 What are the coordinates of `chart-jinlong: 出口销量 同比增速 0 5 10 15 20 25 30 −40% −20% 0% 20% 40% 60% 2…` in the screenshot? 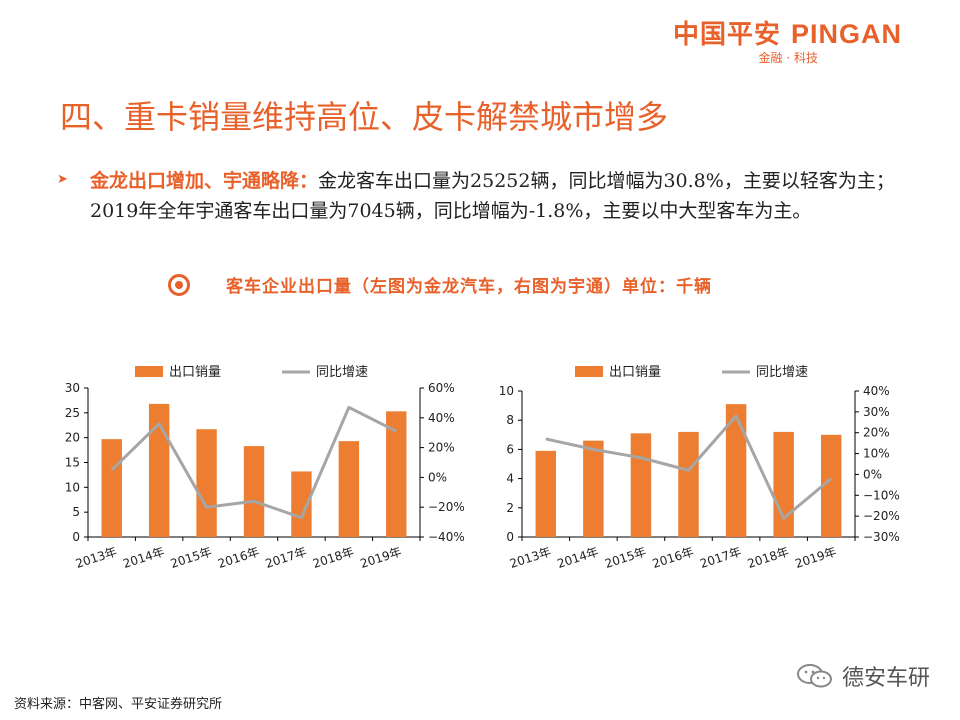 It's located at (265, 468).